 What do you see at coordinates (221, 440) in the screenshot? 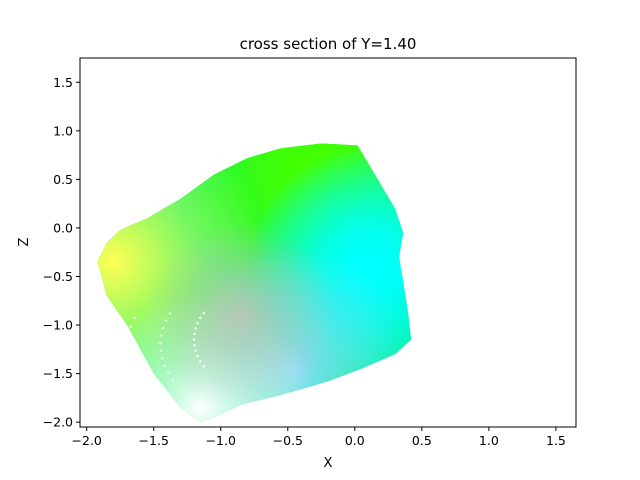
I see `x-tick-label: −1.0` at bounding box center [221, 440].